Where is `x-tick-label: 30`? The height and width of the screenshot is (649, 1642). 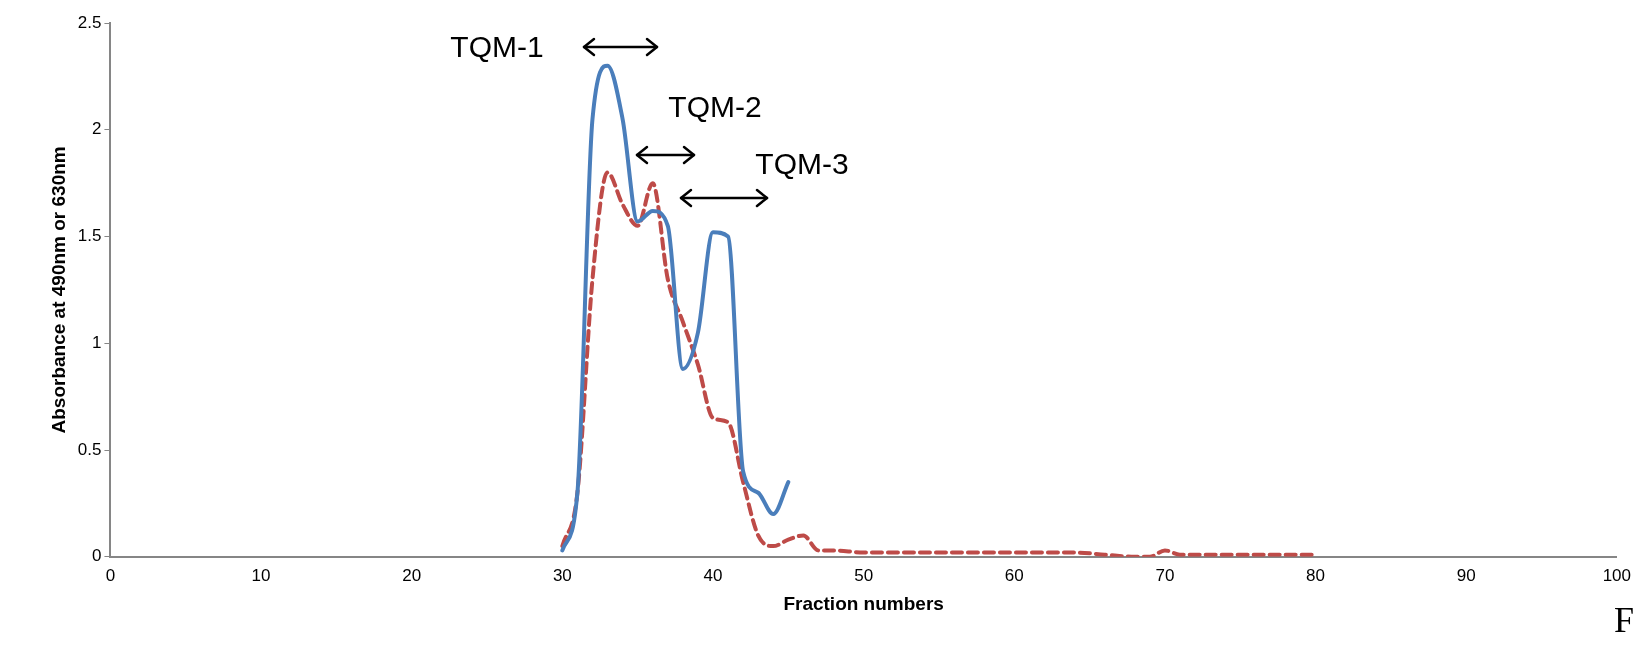 x-tick-label: 30 is located at coordinates (562, 575).